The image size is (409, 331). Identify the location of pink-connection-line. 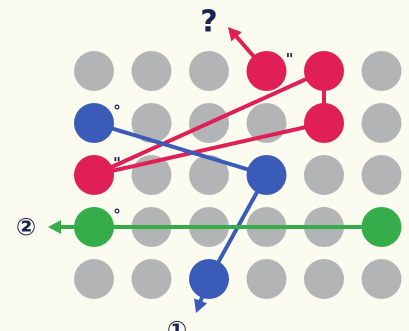
(209, 149).